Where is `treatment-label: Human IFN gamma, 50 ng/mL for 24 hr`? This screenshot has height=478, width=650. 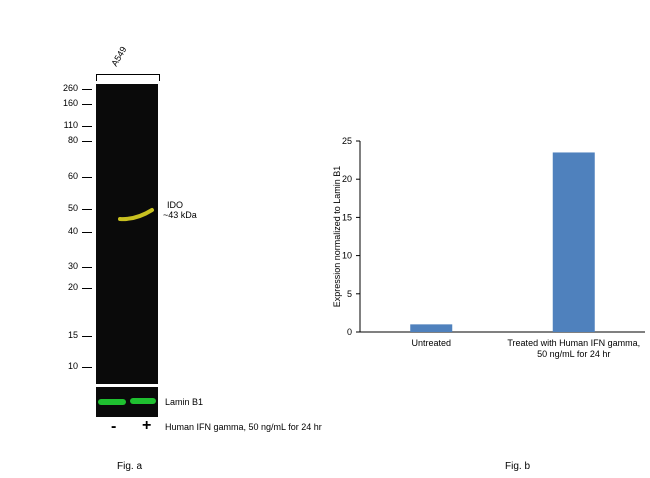 treatment-label: Human IFN gamma, 50 ng/mL for 24 hr is located at coordinates (243, 427).